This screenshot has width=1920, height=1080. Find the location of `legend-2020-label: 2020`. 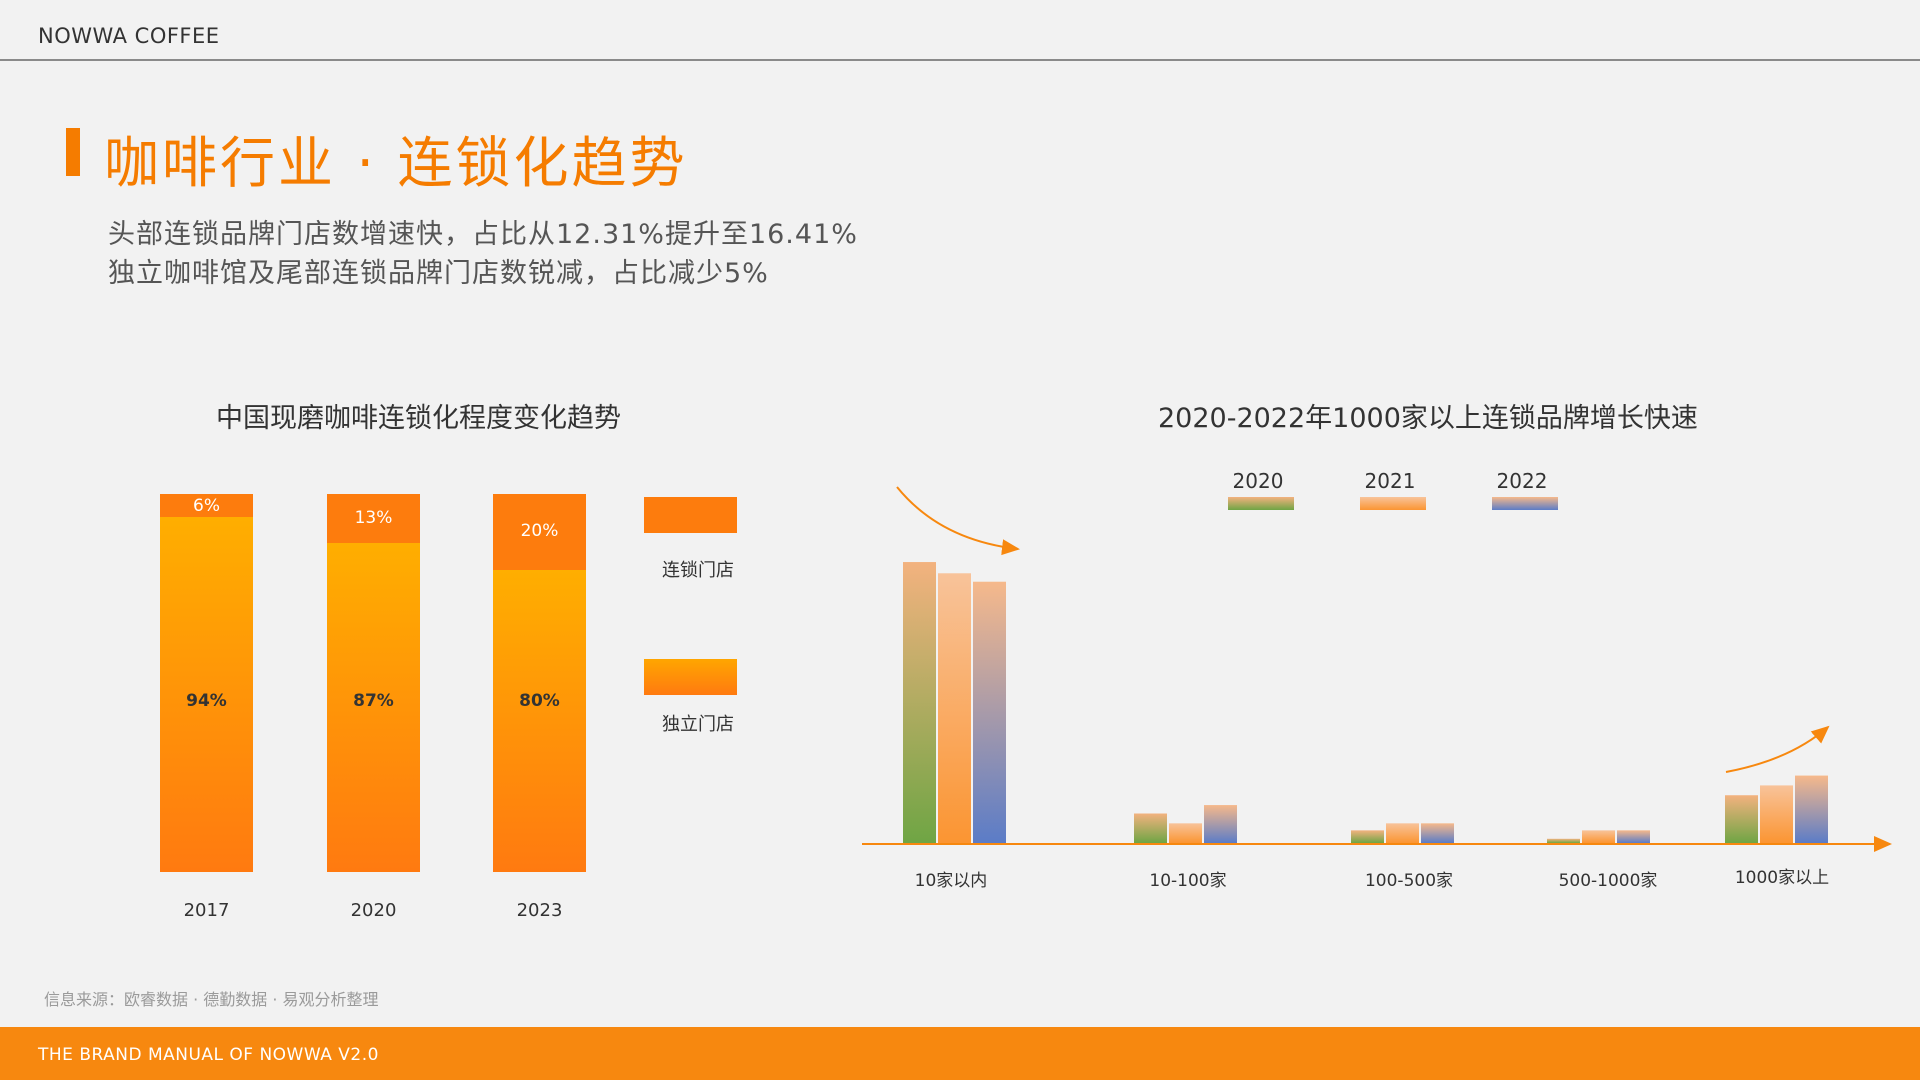

legend-2020-label: 2020 is located at coordinates (1258, 481).